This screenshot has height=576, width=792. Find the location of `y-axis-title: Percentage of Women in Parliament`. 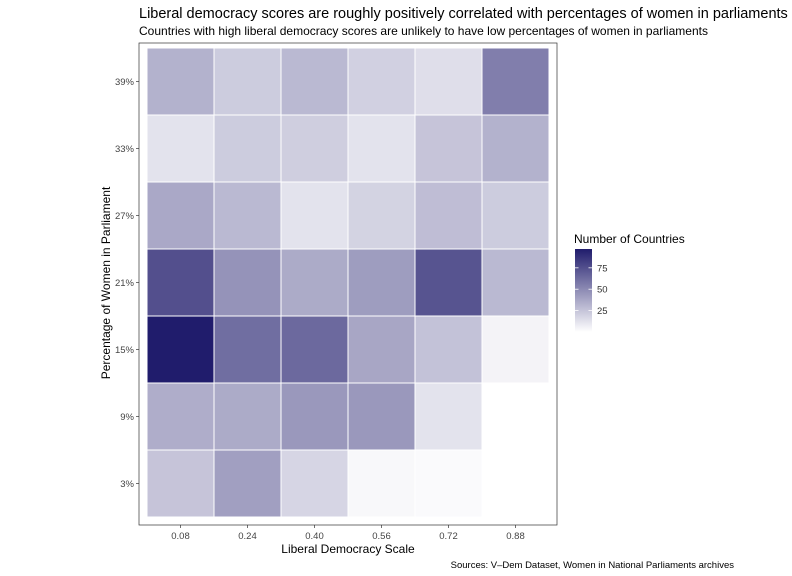

y-axis-title: Percentage of Women in Parliament is located at coordinates (106, 282).